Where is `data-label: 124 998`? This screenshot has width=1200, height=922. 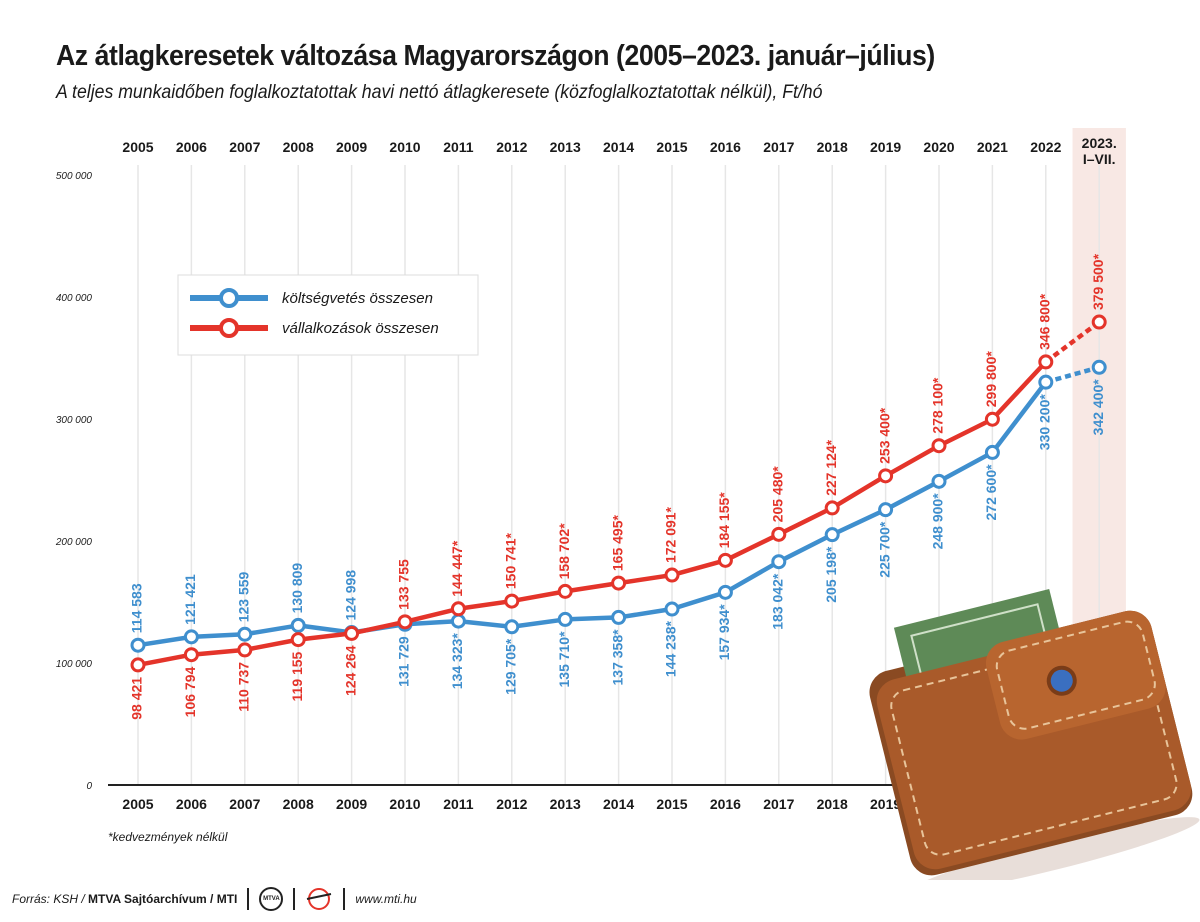
data-label: 124 998 is located at coordinates (350, 595).